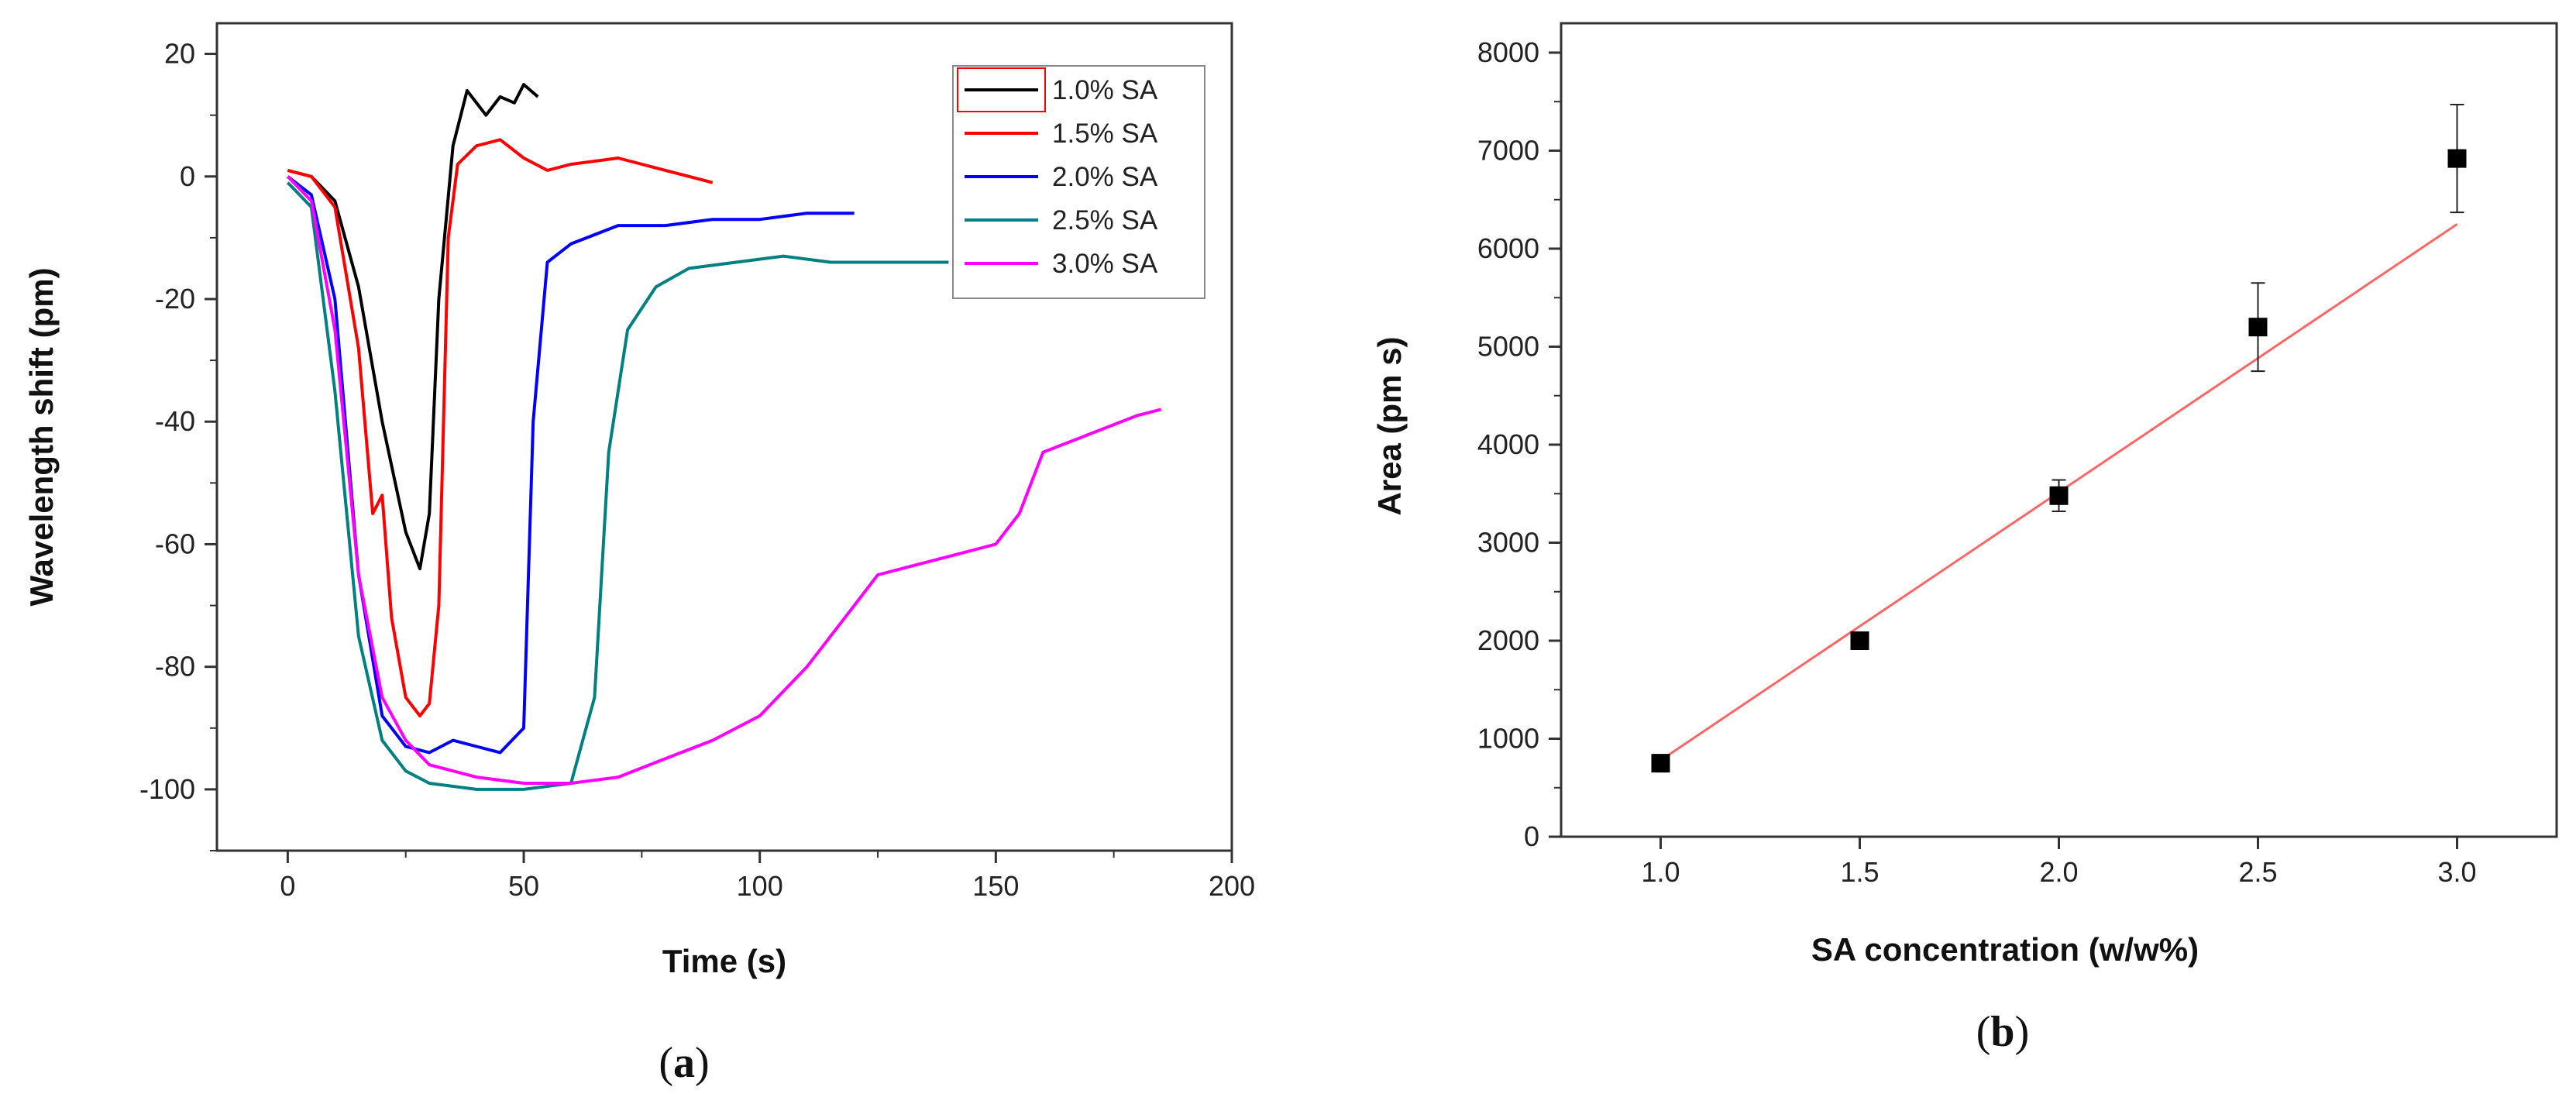 This screenshot has width=2576, height=1104. Describe the element at coordinates (1508, 150) in the screenshot. I see `y-tick-label: 7000` at that location.